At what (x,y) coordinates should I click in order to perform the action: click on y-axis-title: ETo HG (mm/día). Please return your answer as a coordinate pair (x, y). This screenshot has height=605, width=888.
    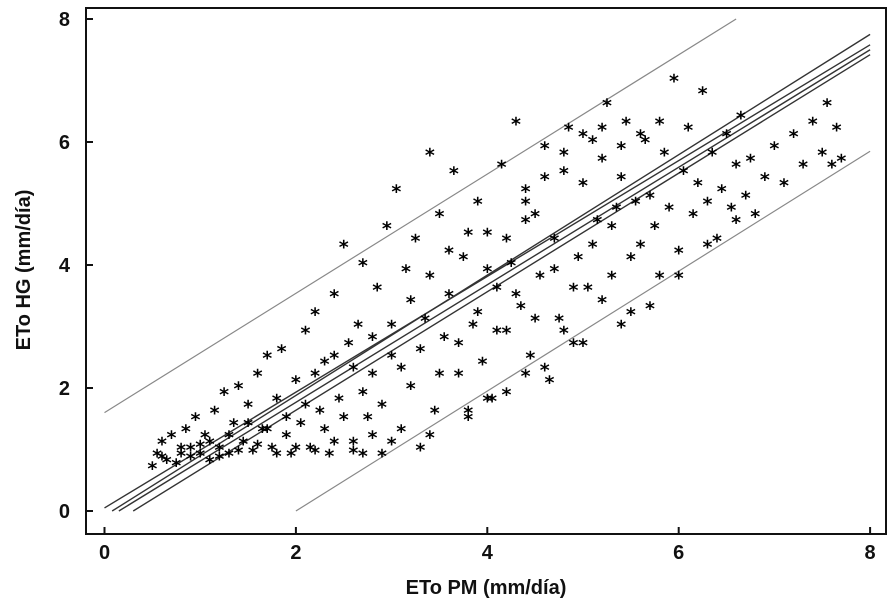
    Looking at the image, I should click on (24, 270).